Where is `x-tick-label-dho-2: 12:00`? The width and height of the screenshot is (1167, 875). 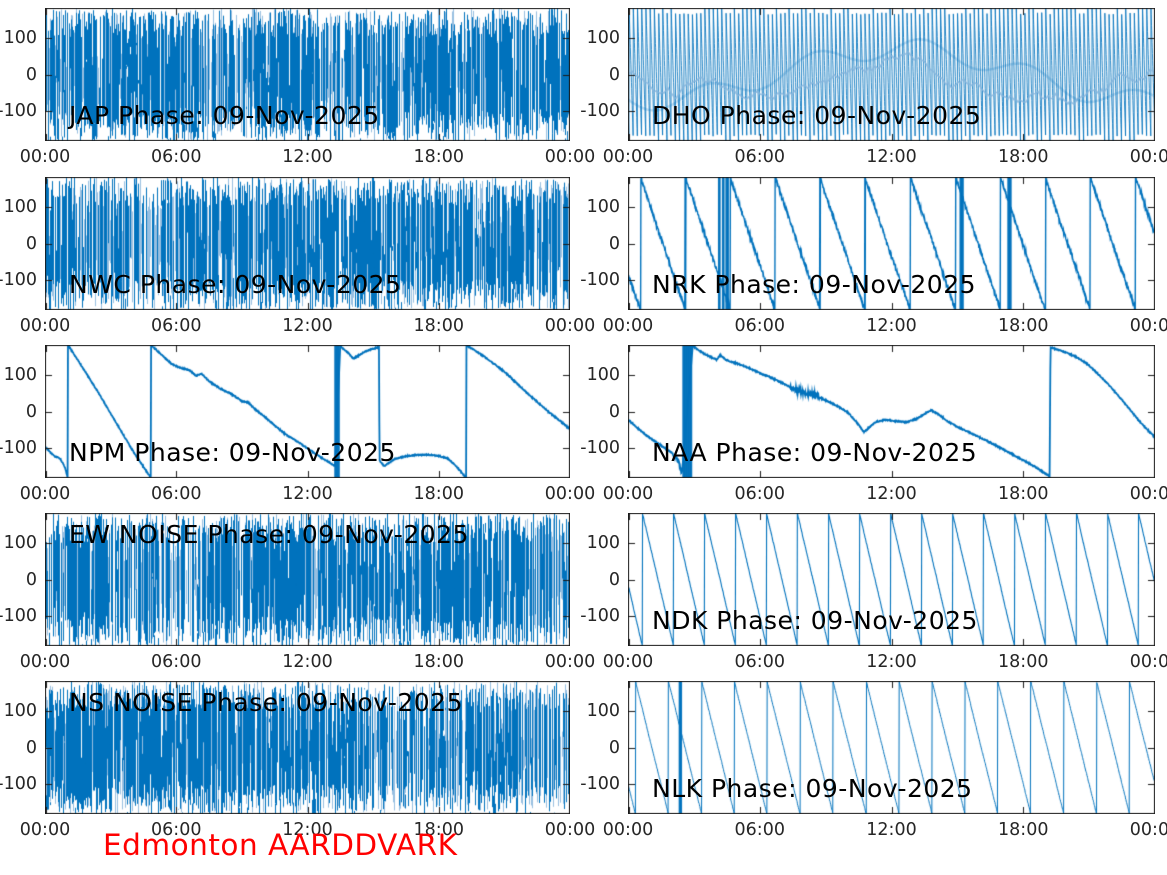
x-tick-label-dho-2: 12:00 is located at coordinates (891, 157).